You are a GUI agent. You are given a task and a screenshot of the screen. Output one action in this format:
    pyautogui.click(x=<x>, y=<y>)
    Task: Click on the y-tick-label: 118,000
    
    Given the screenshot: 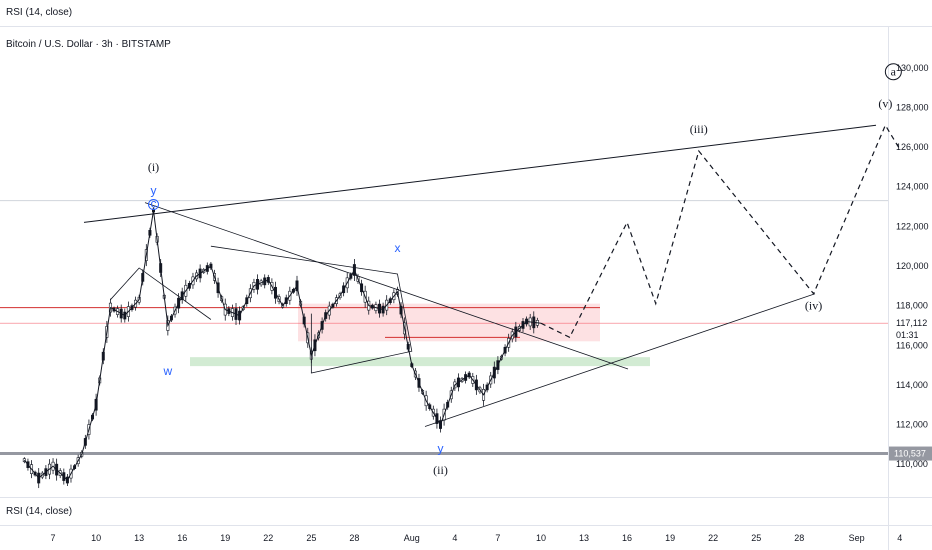 What is the action you would take?
    pyautogui.click(x=912, y=306)
    